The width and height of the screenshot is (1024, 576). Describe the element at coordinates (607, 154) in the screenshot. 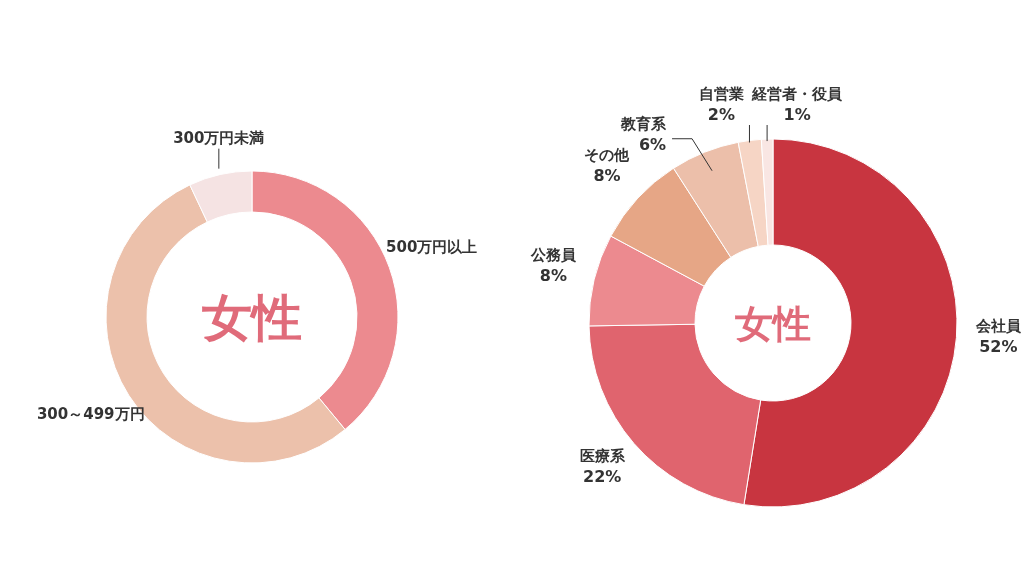

I see `slice-label: その他` at that location.